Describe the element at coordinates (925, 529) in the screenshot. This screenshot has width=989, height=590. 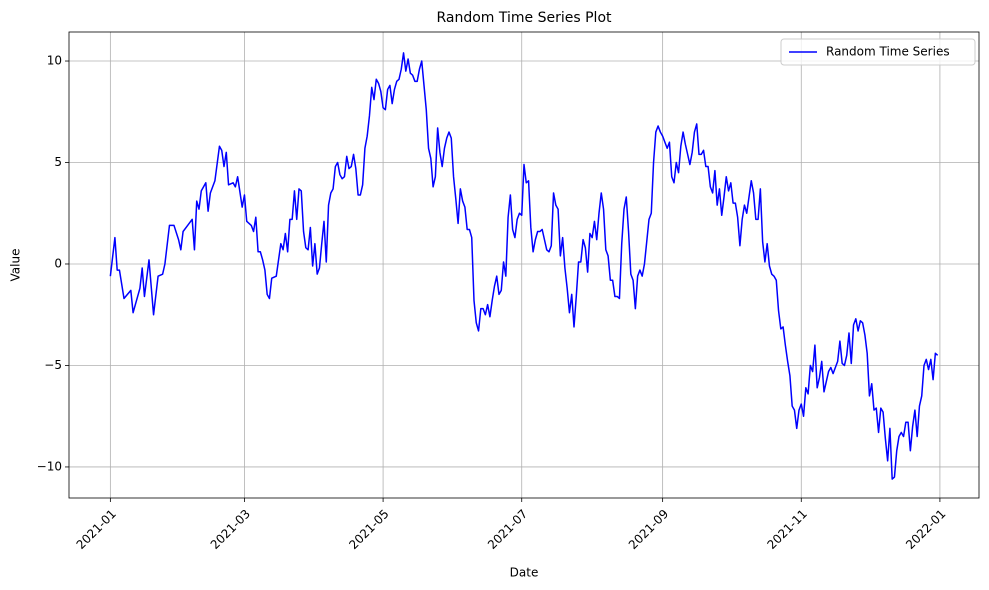
I see `x-tick-label: 2022-01` at that location.